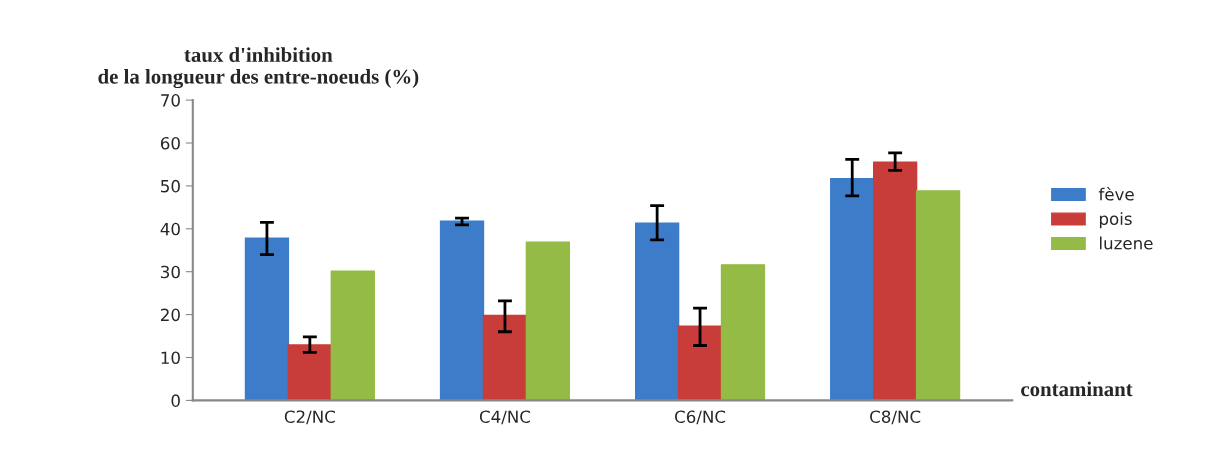 The image size is (1205, 455). Describe the element at coordinates (170, 100) in the screenshot. I see `y-tick-label: 70` at that location.